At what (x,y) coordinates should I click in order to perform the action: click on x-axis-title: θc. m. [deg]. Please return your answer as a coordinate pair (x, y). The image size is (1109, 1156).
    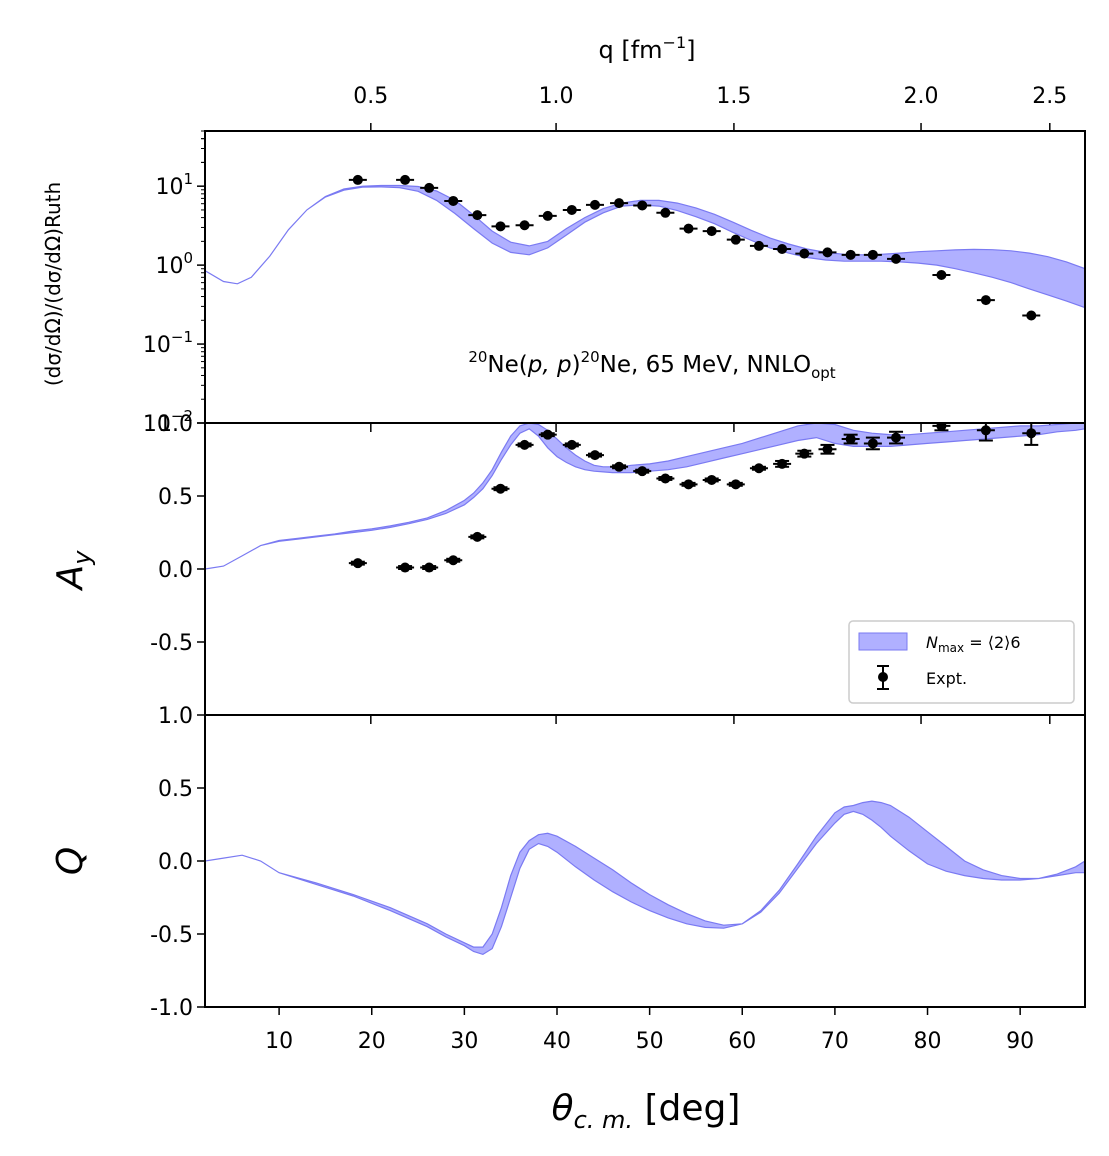
    Looking at the image, I should click on (646, 1111).